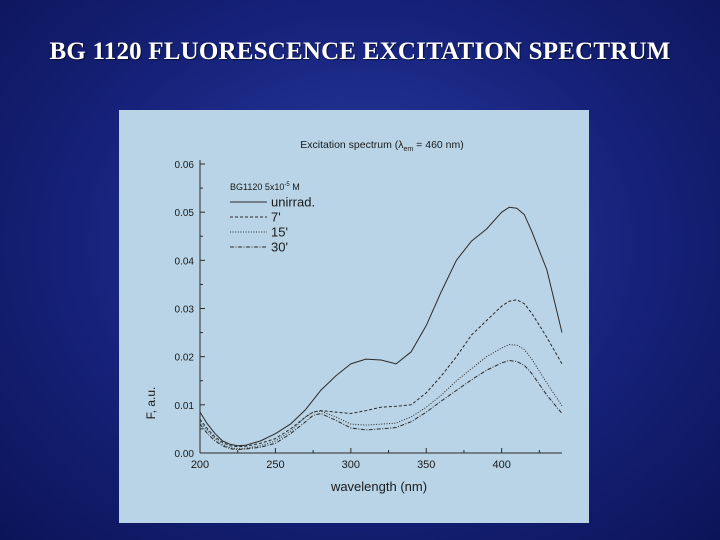  I want to click on legend-header-superscript: -5, so click(287, 185).